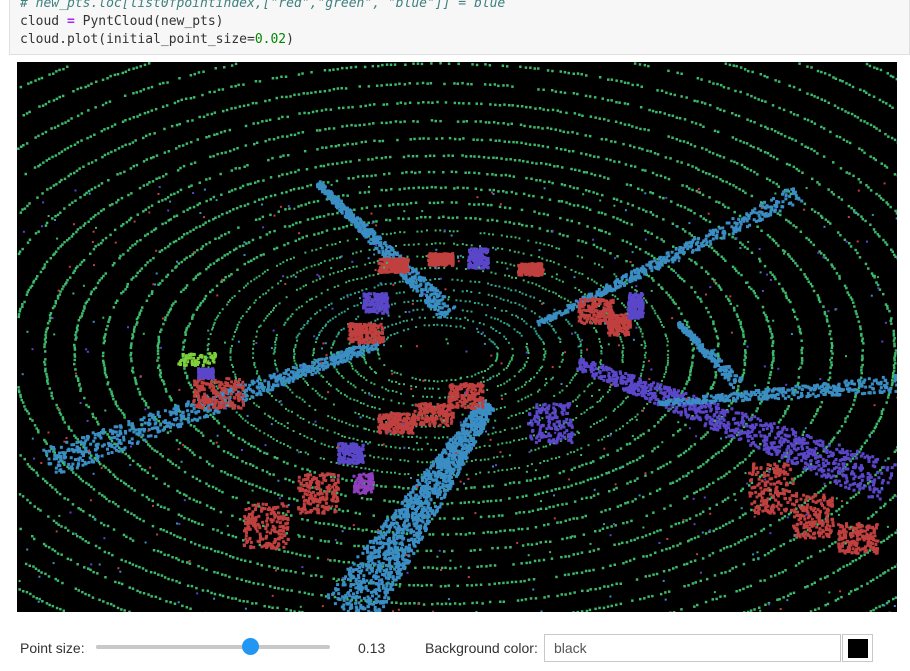 The height and width of the screenshot is (671, 910). What do you see at coordinates (52, 648) in the screenshot?
I see `point-size-label: Point size:` at bounding box center [52, 648].